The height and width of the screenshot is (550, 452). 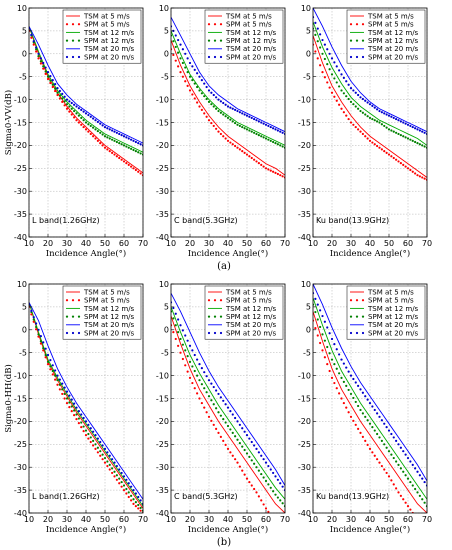 I want to click on x-tick-label: 60, so click(x=408, y=519).